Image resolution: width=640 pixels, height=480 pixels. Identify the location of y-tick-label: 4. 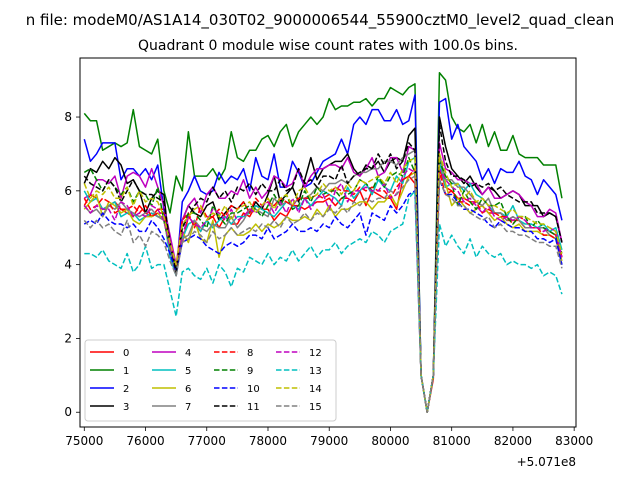
(68, 265).